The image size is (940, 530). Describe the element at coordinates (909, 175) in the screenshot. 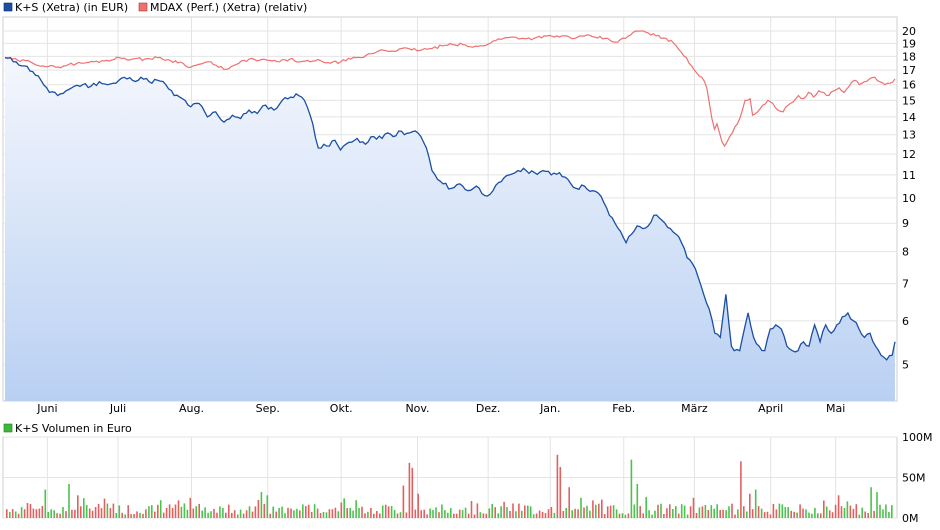

I see `price-y-tick-label: 11` at that location.